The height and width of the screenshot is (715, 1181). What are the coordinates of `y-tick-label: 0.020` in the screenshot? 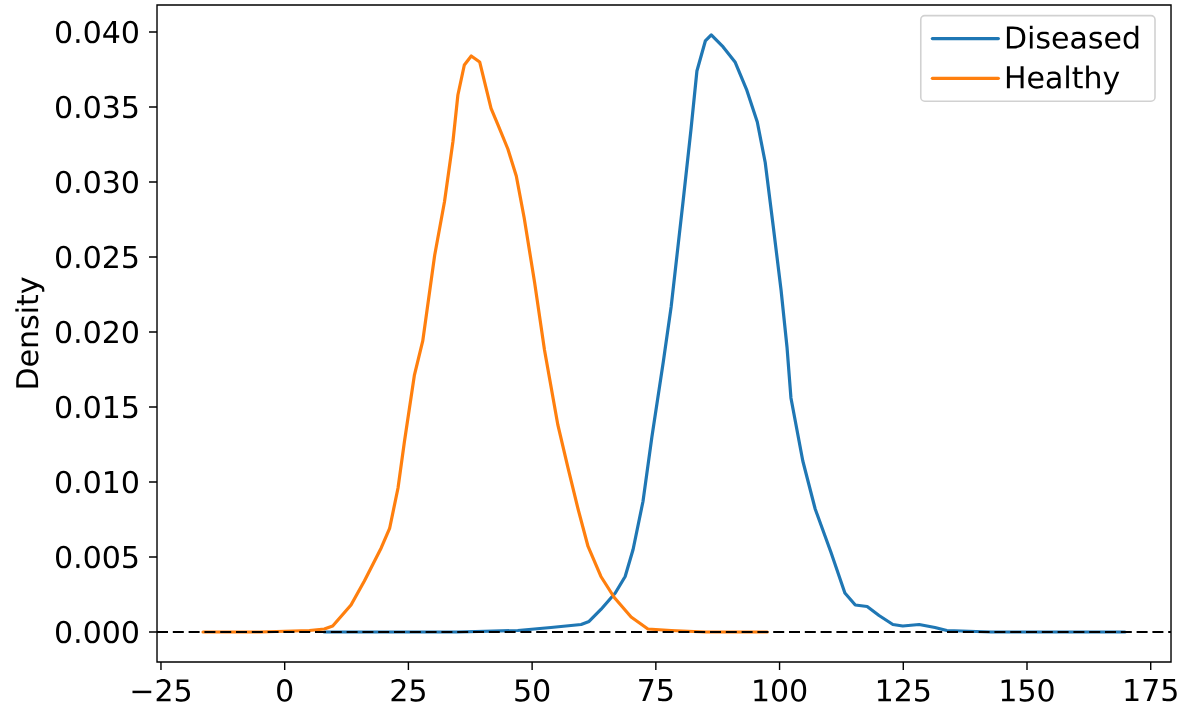 It's located at (97, 332).